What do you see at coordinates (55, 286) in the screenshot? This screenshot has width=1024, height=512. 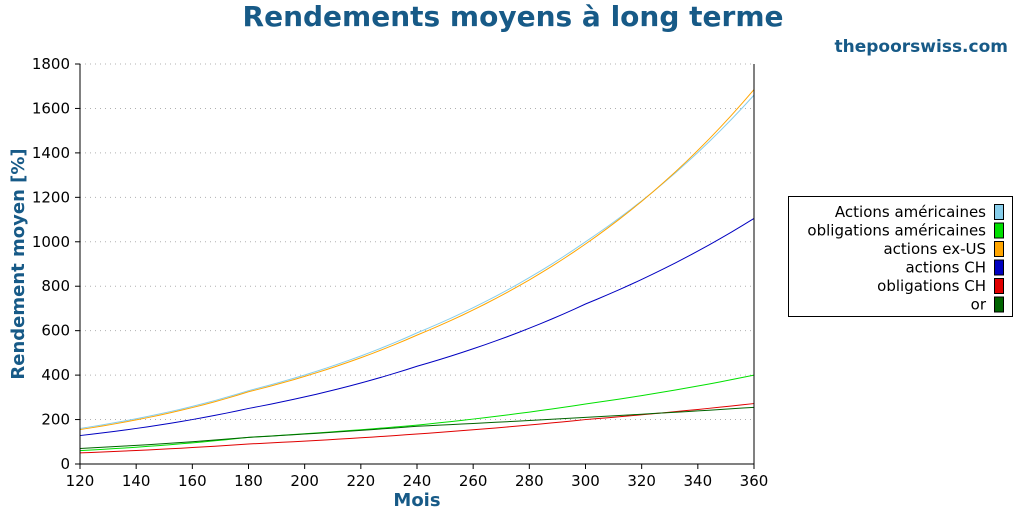 I see `y-tick-label: 800` at bounding box center [55, 286].